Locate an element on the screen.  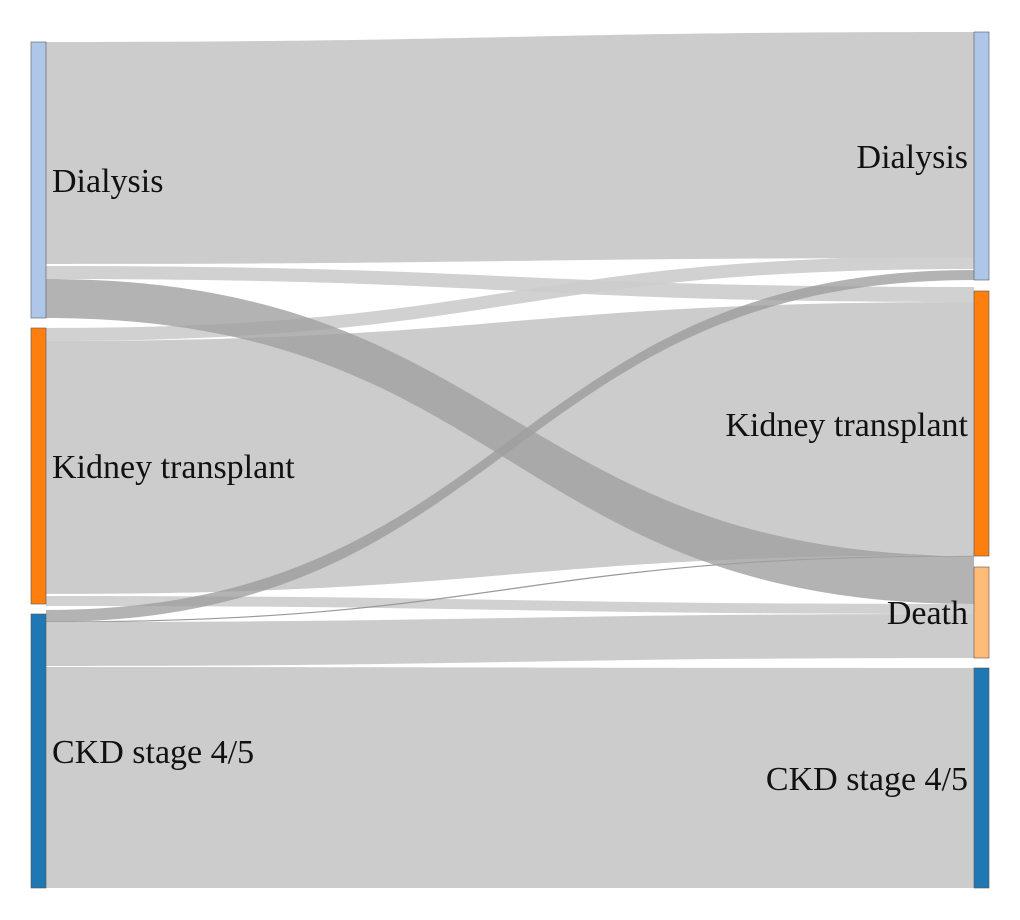
label-transplant-left: Kidney transplant is located at coordinates (173, 467).